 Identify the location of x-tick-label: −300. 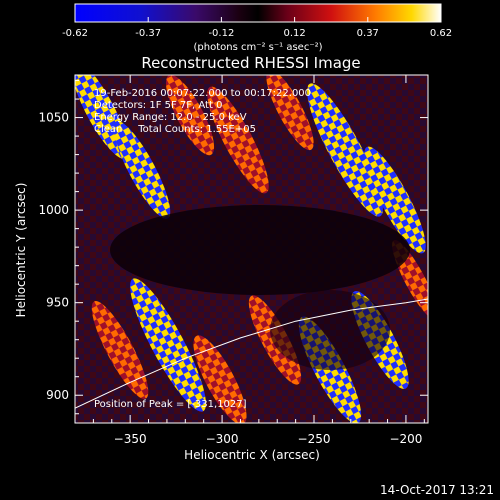
(222, 439).